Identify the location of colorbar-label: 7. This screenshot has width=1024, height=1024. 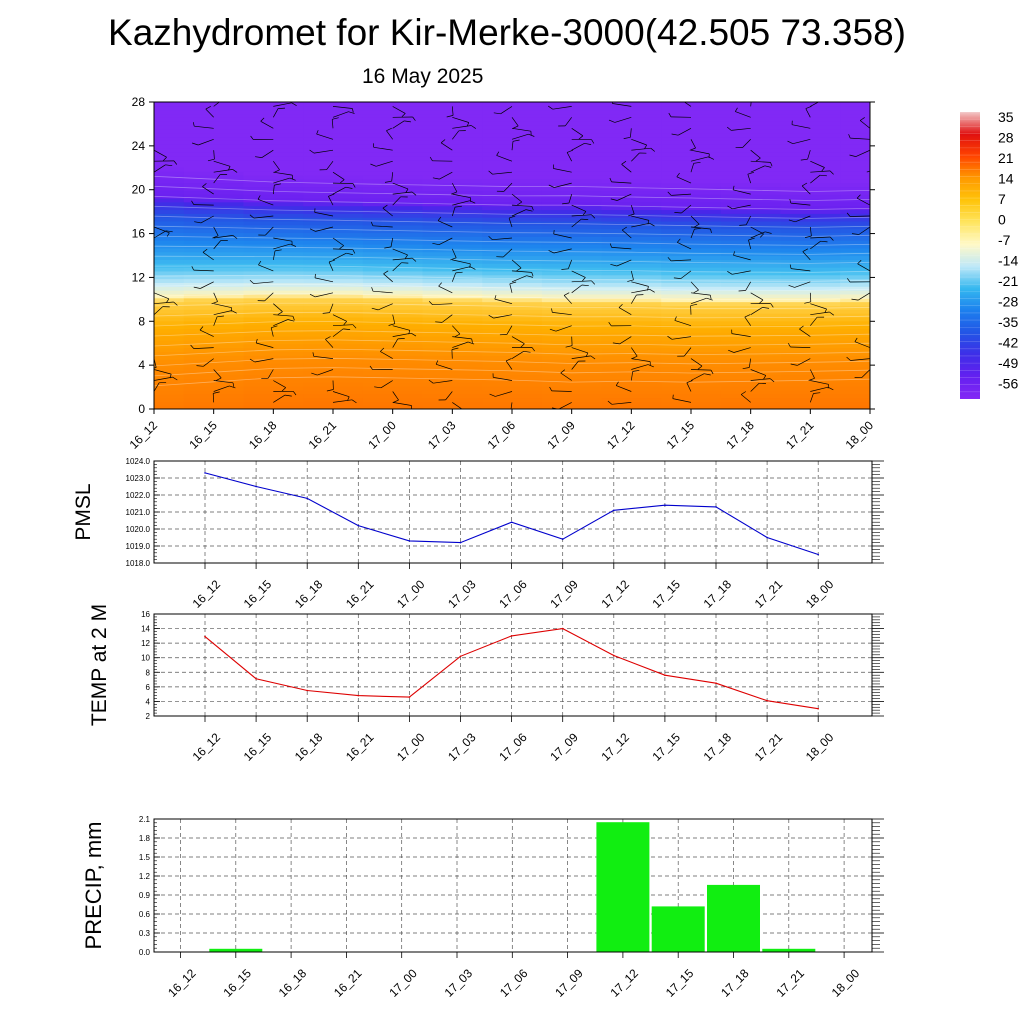
(1002, 199).